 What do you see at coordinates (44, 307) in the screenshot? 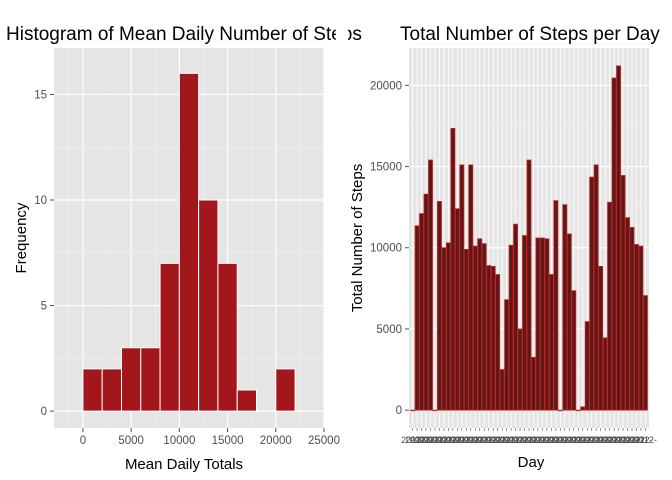
I see `histogram-y-tick-label: 5` at bounding box center [44, 307].